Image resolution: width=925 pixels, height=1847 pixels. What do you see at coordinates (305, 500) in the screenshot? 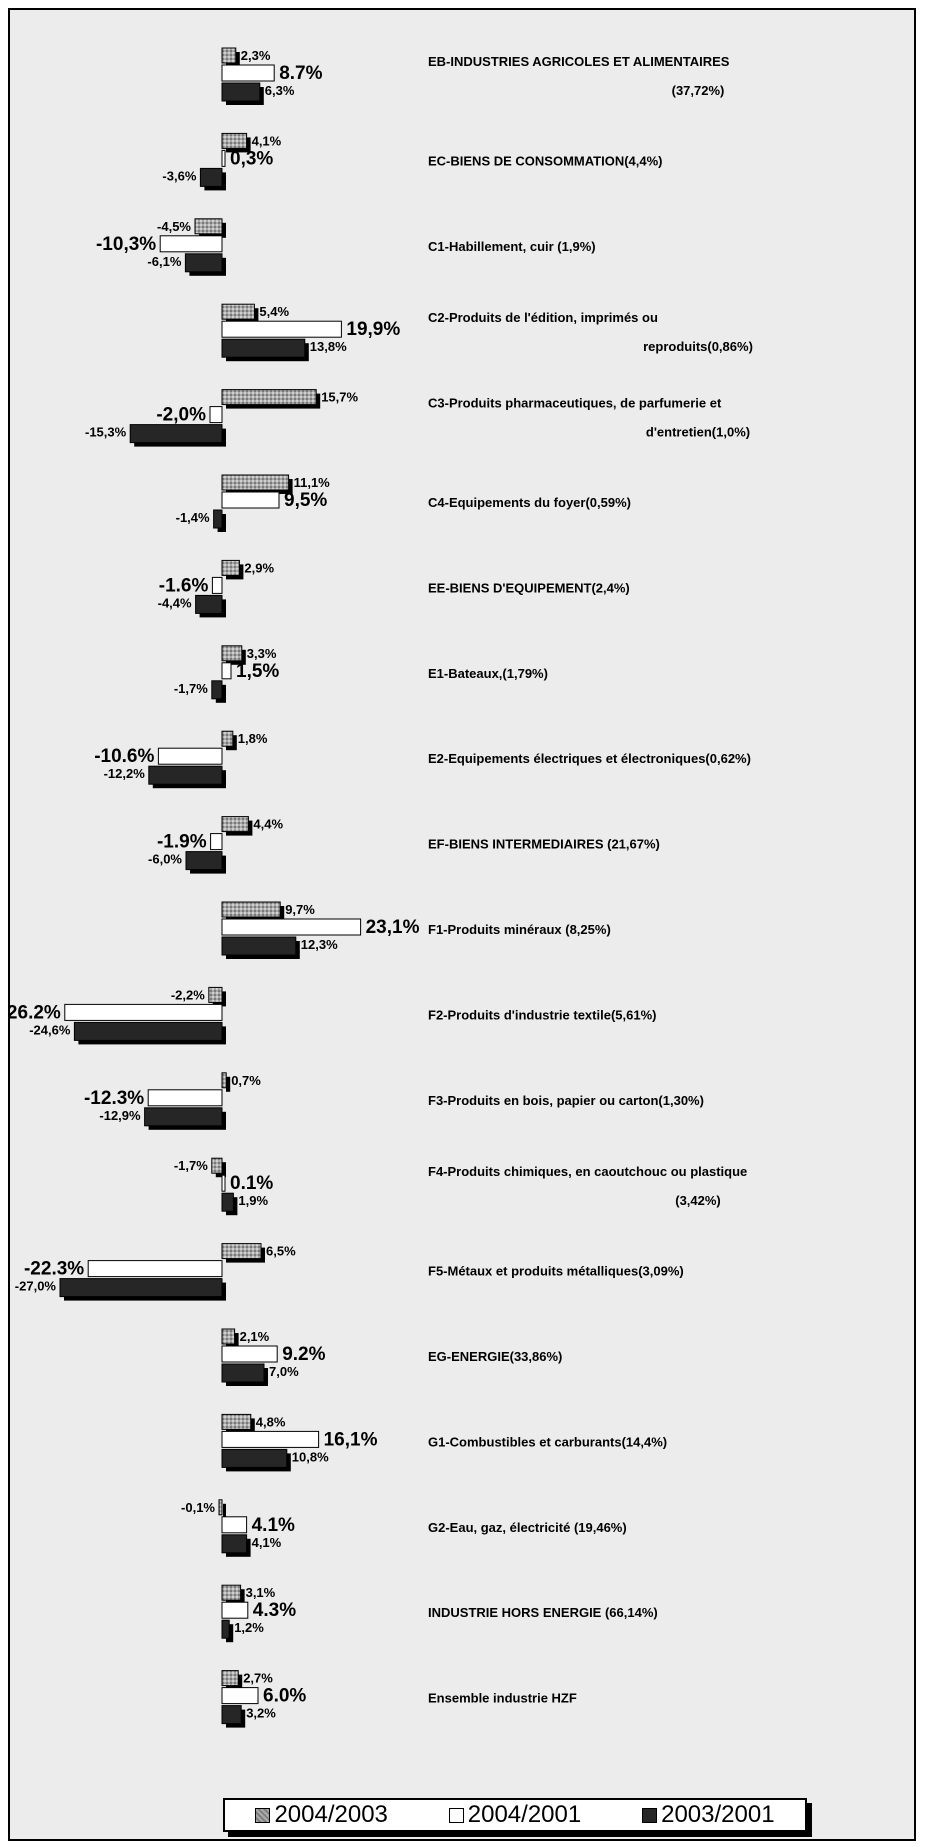
I see `data-label: 9,5%` at bounding box center [305, 500].